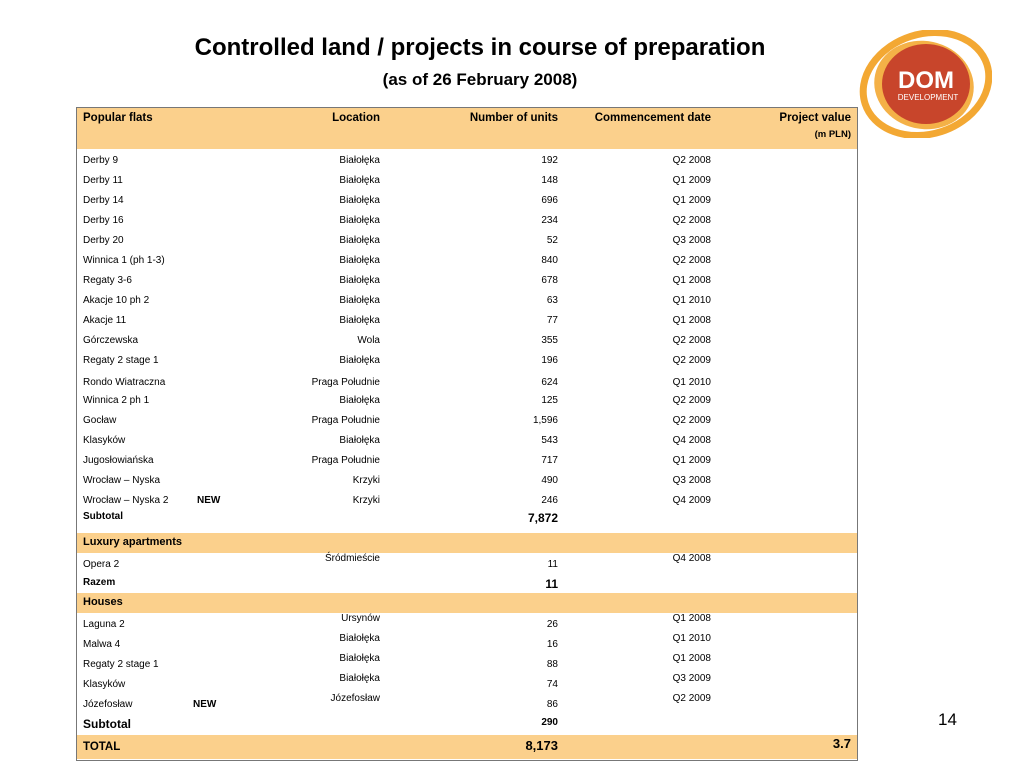  I want to click on project-units: 148, so click(549, 180).